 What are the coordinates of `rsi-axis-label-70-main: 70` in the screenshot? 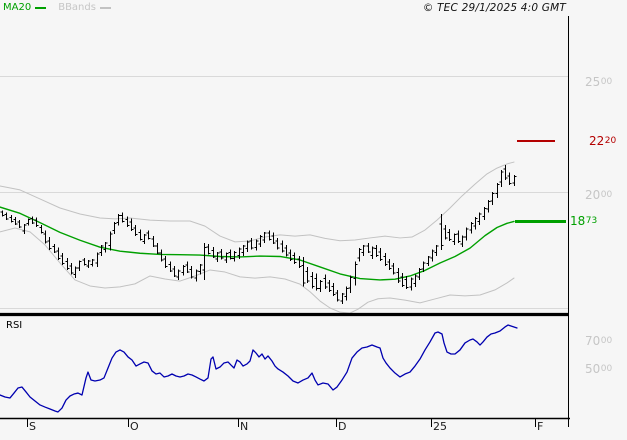 It's located at (593, 341).